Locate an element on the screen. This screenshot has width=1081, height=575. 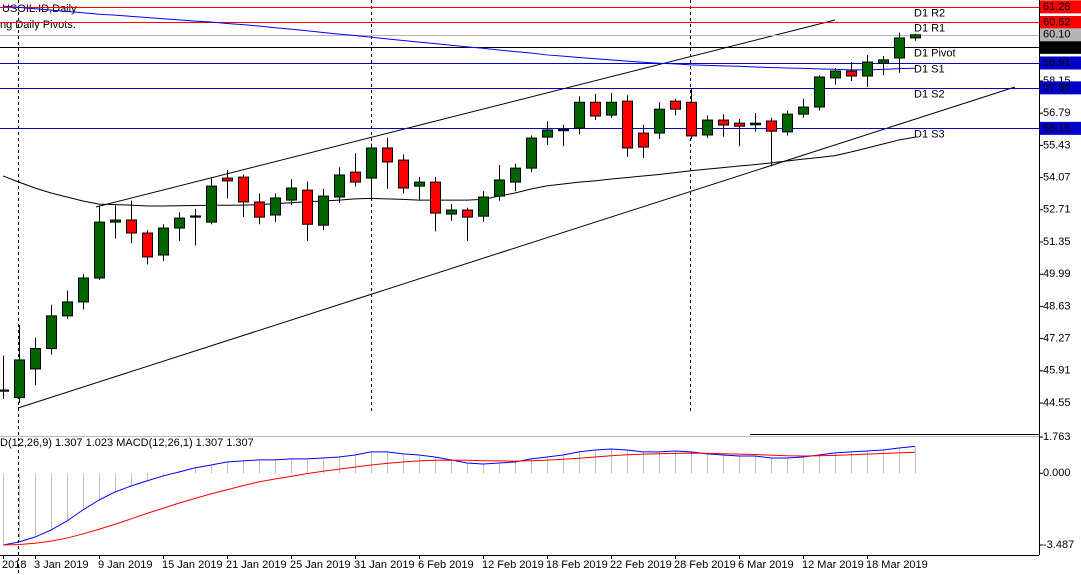
x-tick-label: 28 Feb 2019 is located at coordinates (705, 565).